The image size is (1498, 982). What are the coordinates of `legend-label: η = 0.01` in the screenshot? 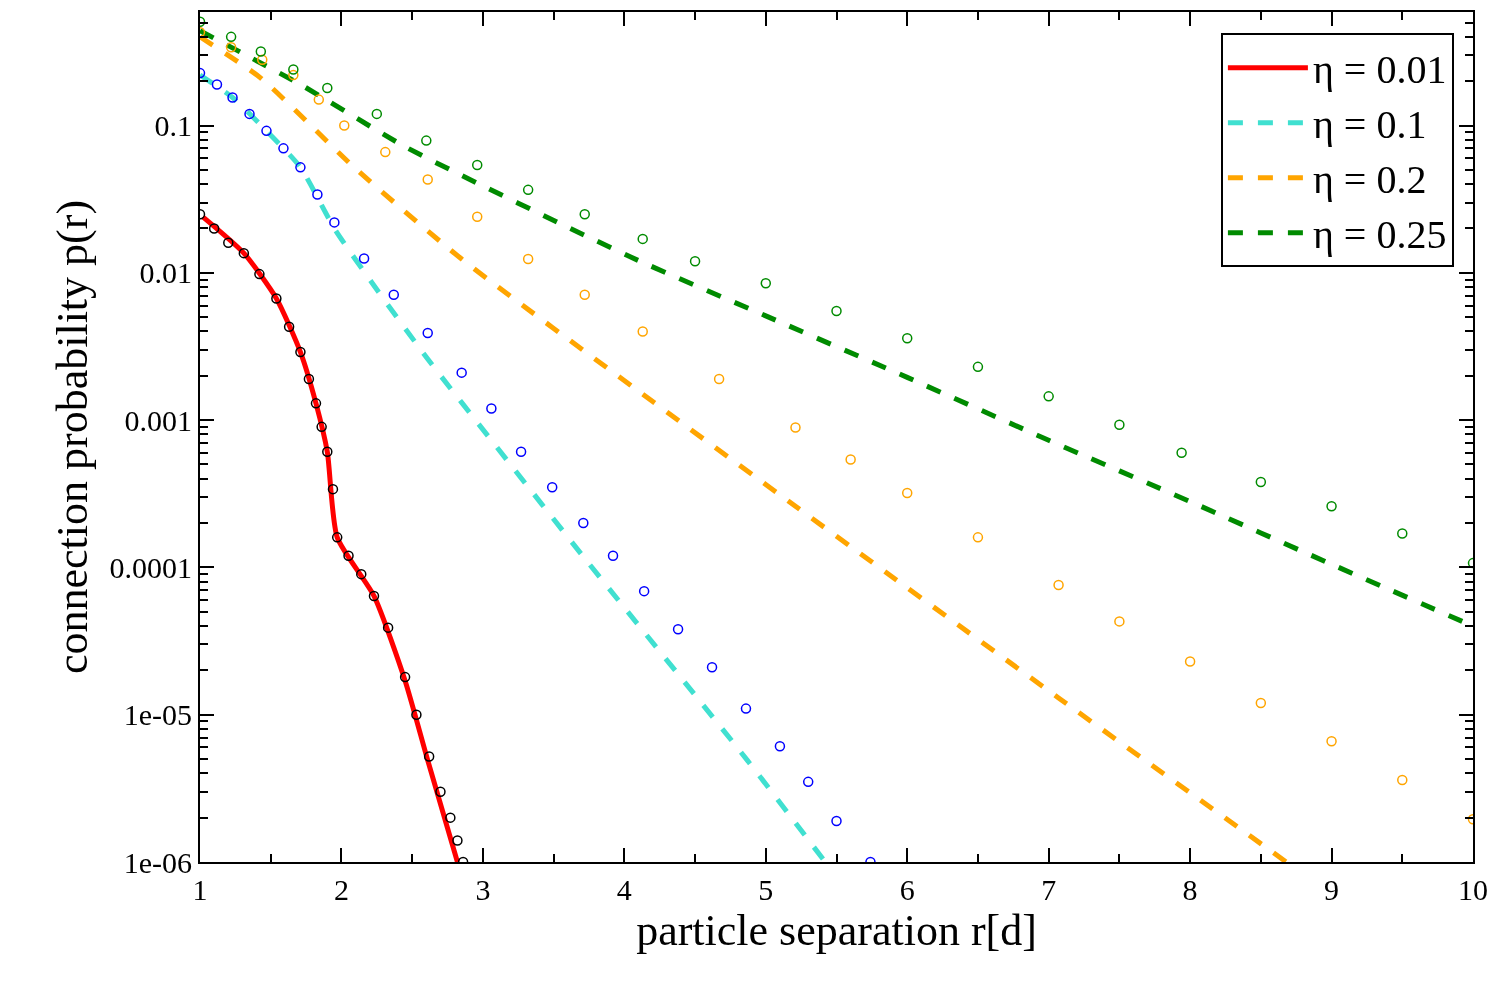 It's located at (1379, 70).